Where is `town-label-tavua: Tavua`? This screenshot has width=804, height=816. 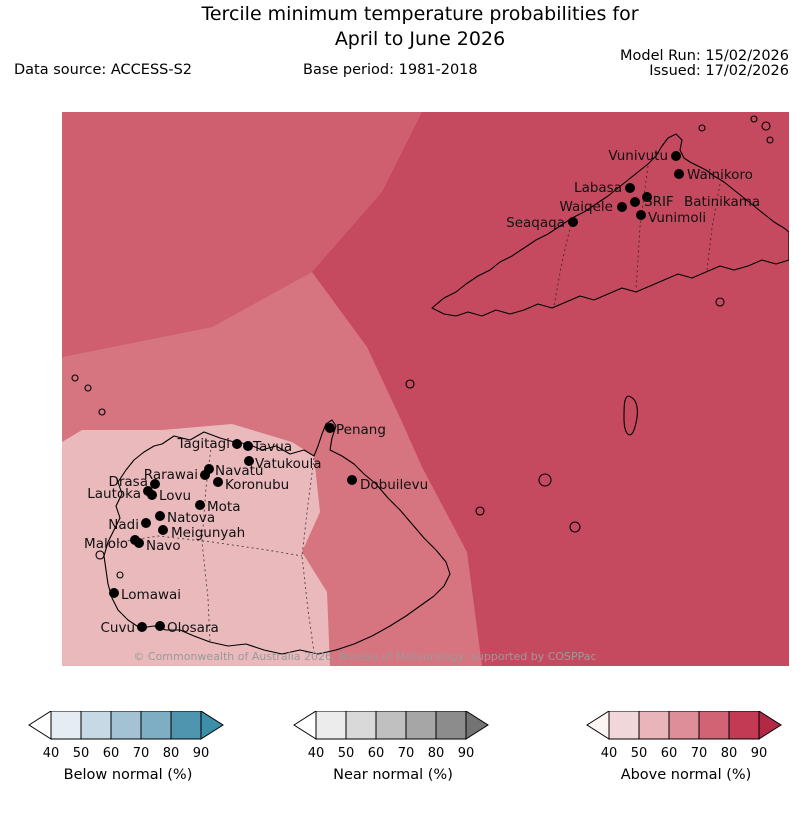
town-label-tavua: Tavua is located at coordinates (272, 447).